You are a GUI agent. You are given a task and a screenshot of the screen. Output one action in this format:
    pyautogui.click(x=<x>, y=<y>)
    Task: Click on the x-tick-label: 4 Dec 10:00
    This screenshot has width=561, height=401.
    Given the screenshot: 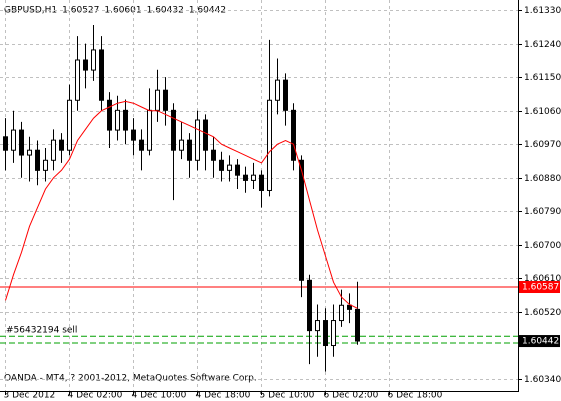 What is the action you would take?
    pyautogui.click(x=159, y=396)
    